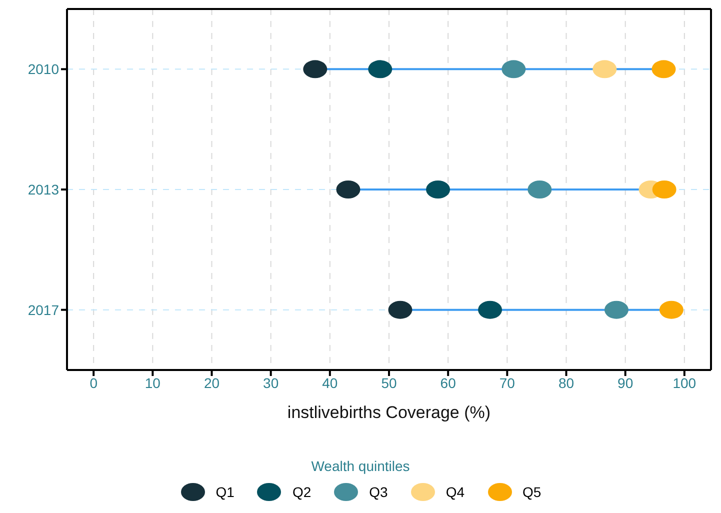 The image size is (721, 513). Describe the element at coordinates (44, 69) in the screenshot. I see `y-tick-label: 2010` at that location.